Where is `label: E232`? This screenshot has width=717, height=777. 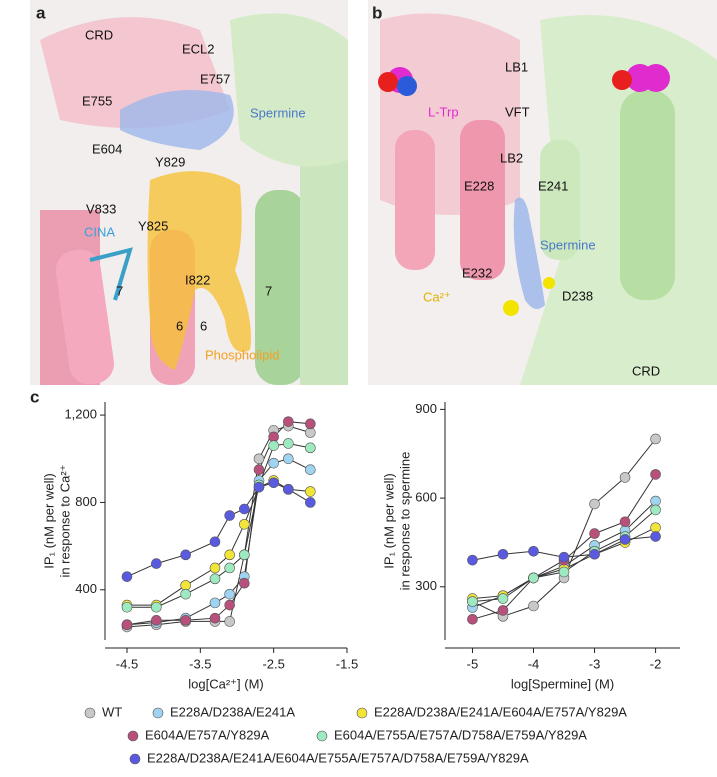
label: E232 is located at coordinates (477, 272).